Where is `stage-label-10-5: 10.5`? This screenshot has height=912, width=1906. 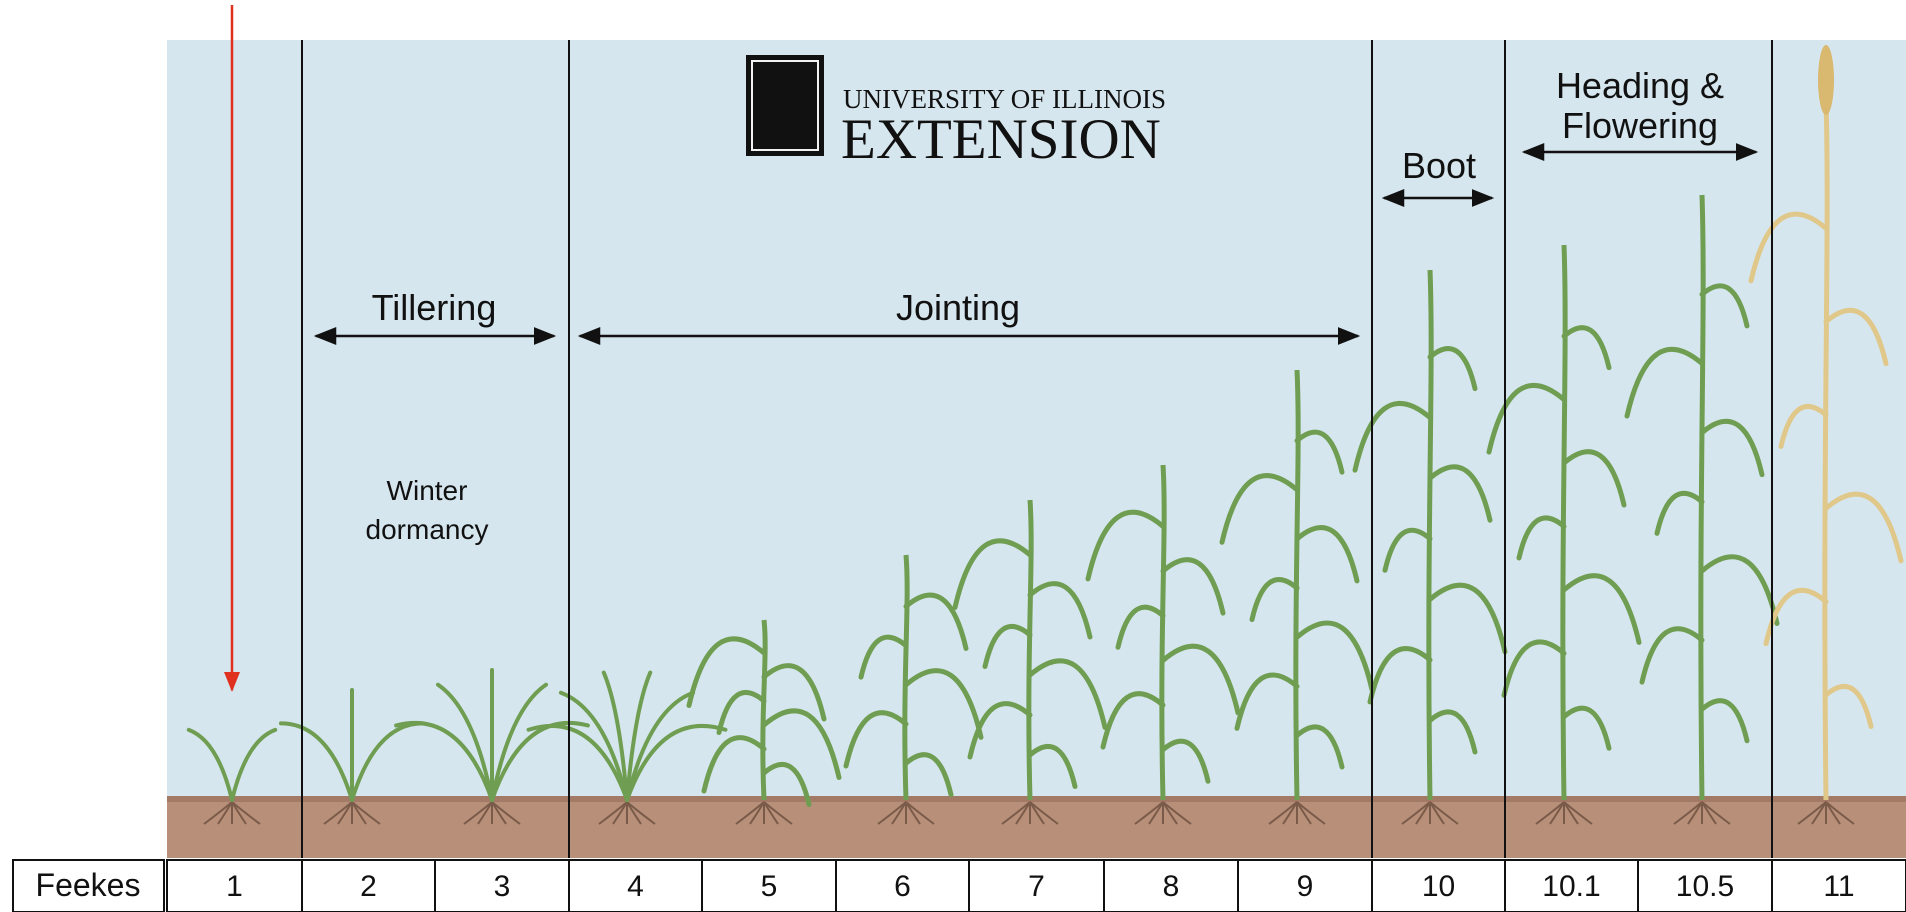
stage-label-10-5: 10.5 is located at coordinates (1705, 886).